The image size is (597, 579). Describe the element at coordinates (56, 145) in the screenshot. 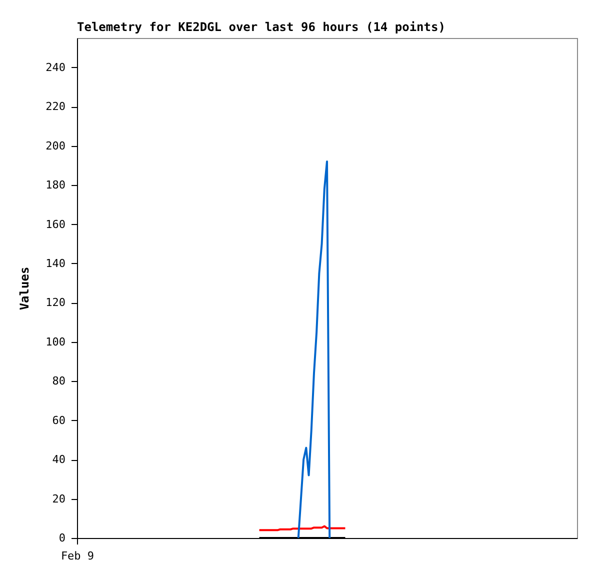

I see `y-tick-label: 200` at that location.